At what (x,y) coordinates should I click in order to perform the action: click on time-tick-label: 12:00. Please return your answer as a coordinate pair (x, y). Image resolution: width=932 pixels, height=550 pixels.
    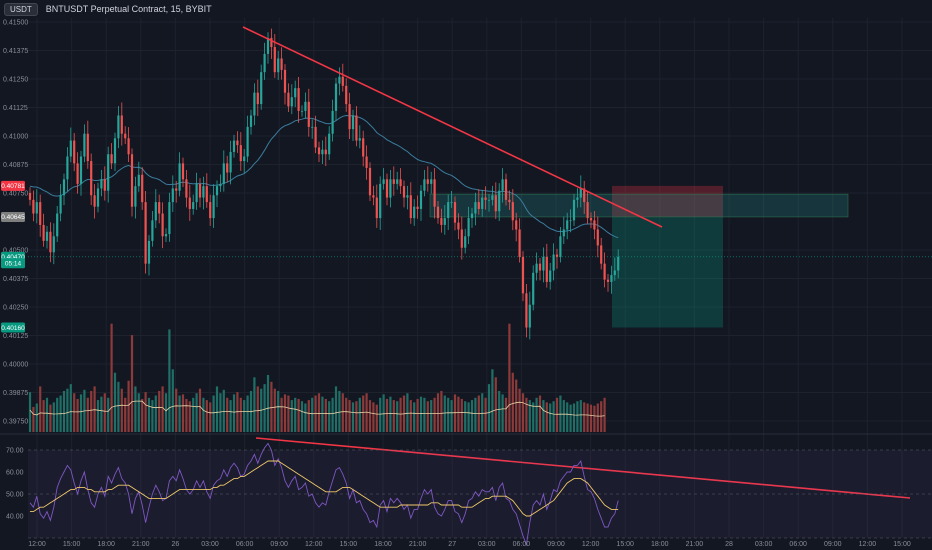
    Looking at the image, I should click on (591, 544).